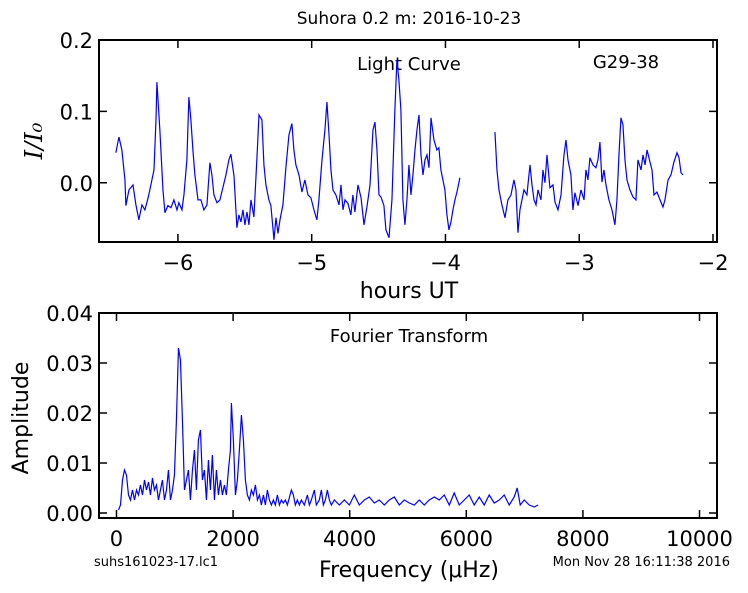 The image size is (748, 593). Describe the element at coordinates (232, 539) in the screenshot. I see `x-tick-label: 2000` at that location.